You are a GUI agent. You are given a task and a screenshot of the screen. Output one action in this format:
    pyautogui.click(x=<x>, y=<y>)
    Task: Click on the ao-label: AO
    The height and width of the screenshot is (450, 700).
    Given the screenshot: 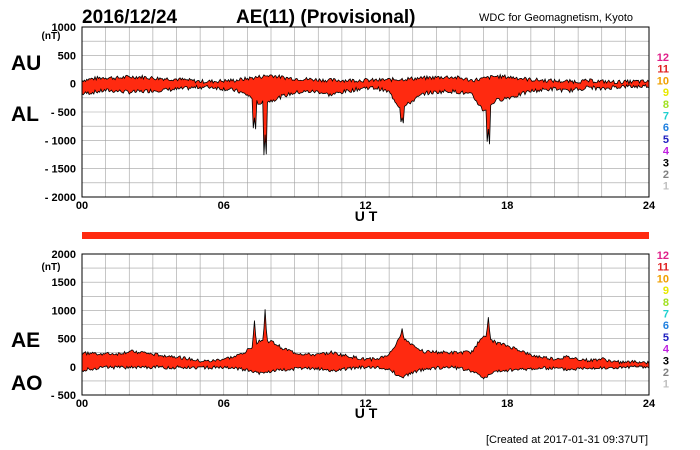 What is the action you would take?
    pyautogui.click(x=27, y=383)
    